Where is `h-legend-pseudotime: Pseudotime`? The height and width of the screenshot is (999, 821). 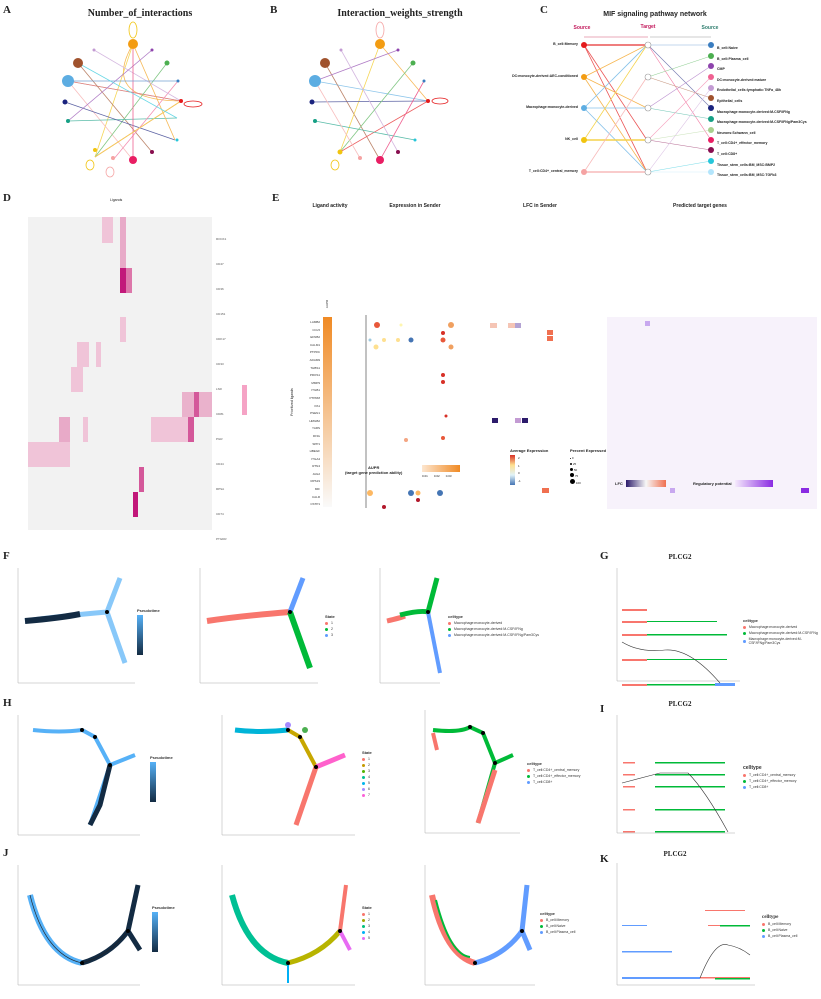
h-legend-pseudotime: Pseudotime is located at coordinates (161, 778).